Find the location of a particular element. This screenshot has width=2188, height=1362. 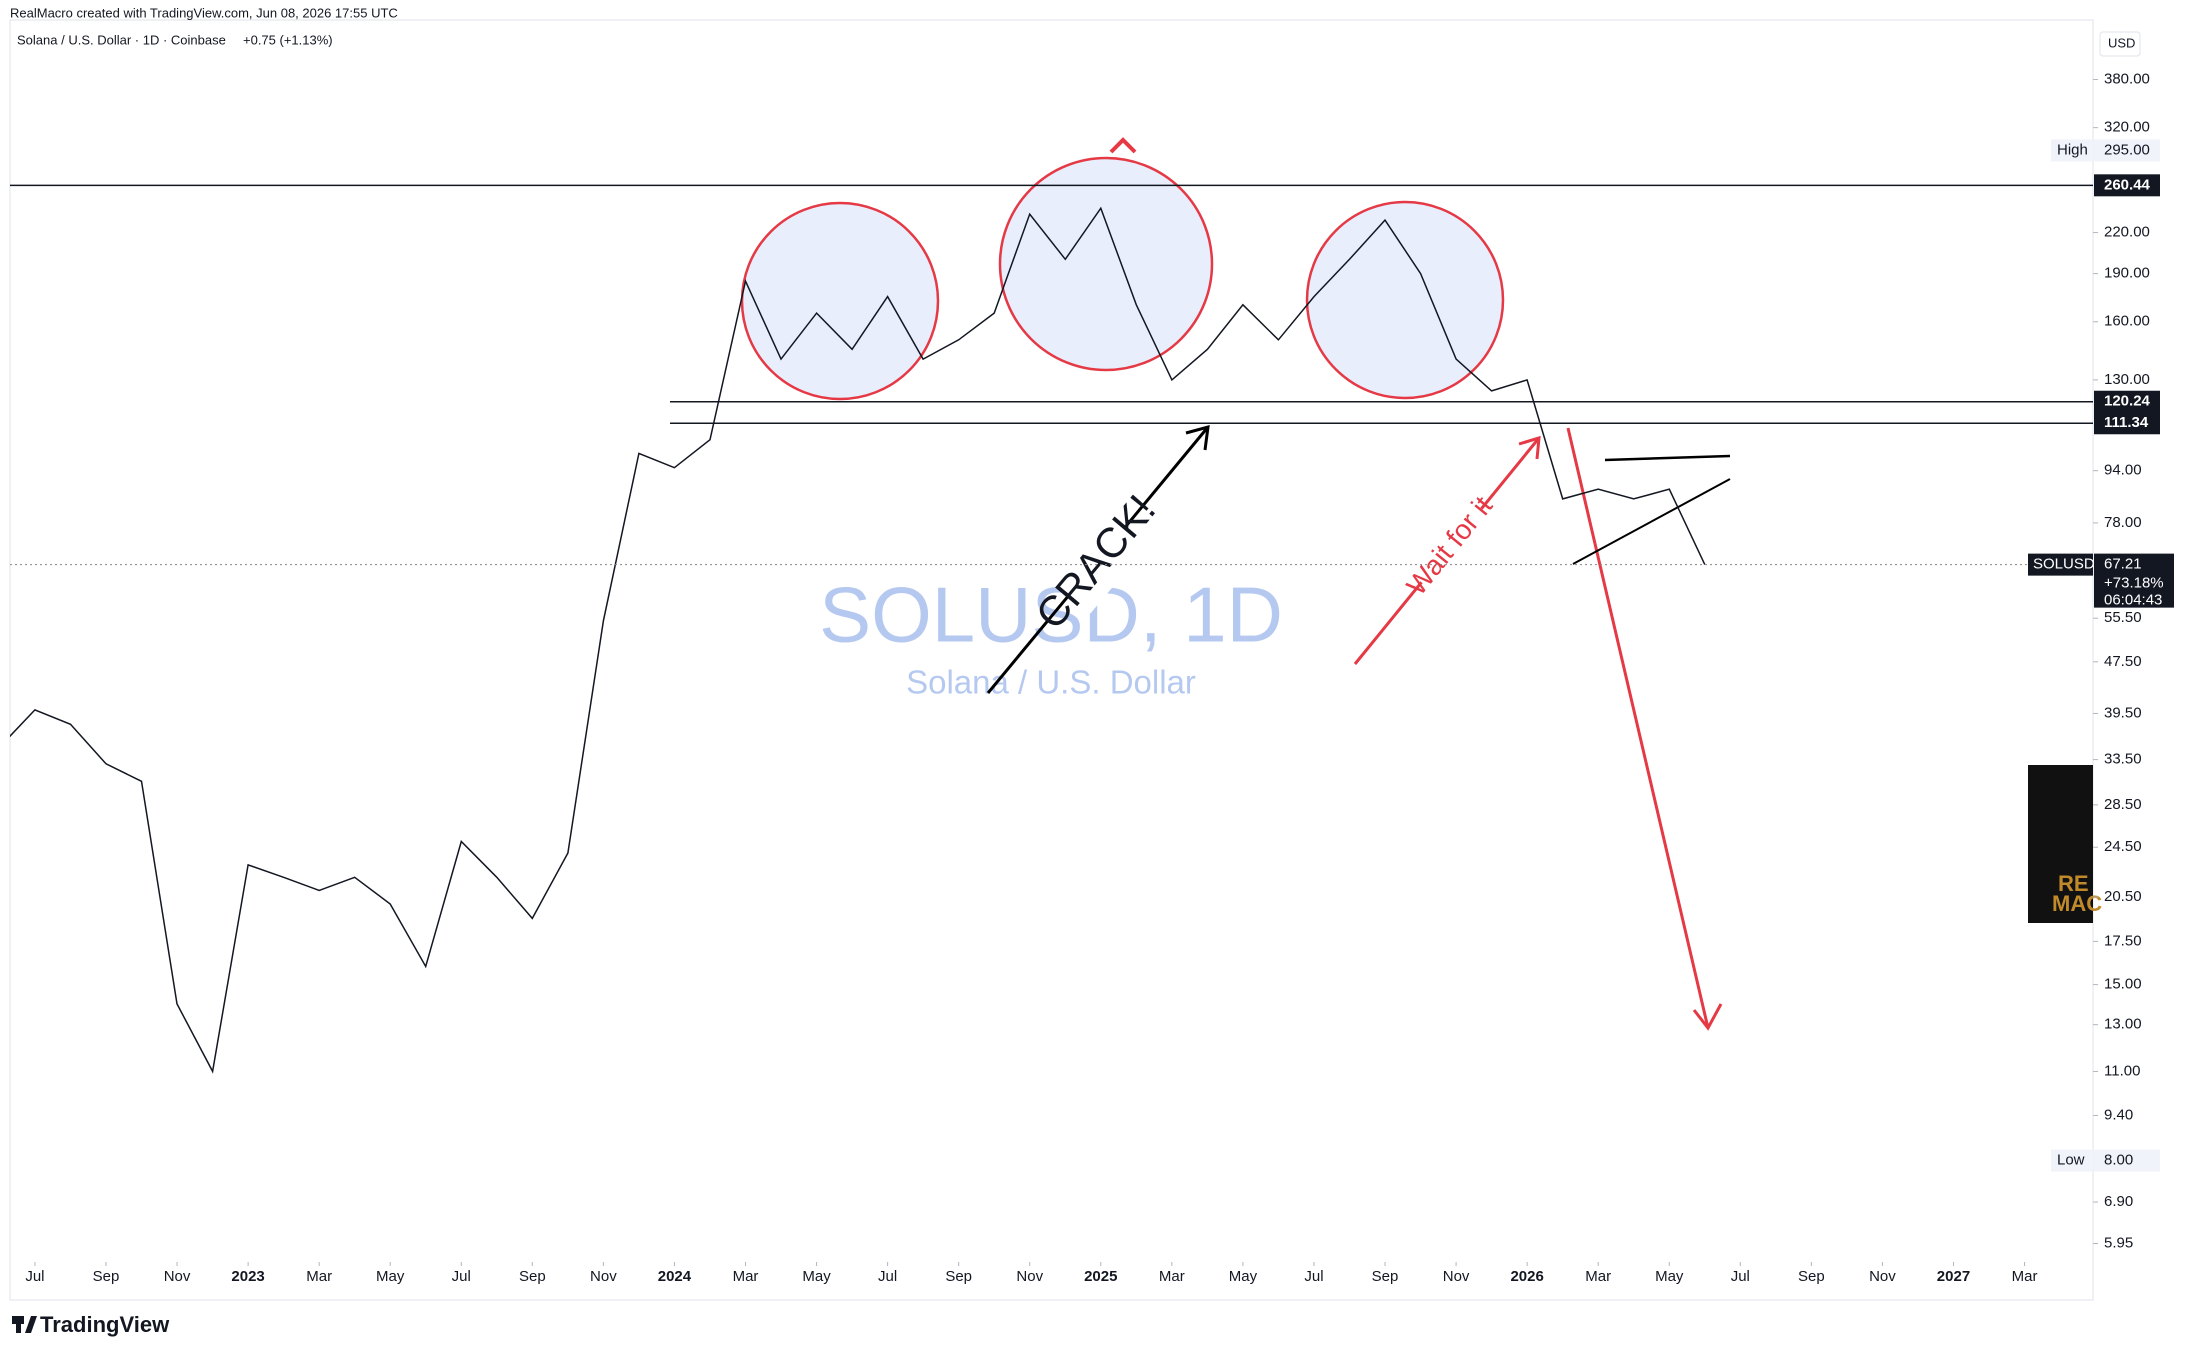

x-tick-label: 2025 is located at coordinates (1100, 1276).